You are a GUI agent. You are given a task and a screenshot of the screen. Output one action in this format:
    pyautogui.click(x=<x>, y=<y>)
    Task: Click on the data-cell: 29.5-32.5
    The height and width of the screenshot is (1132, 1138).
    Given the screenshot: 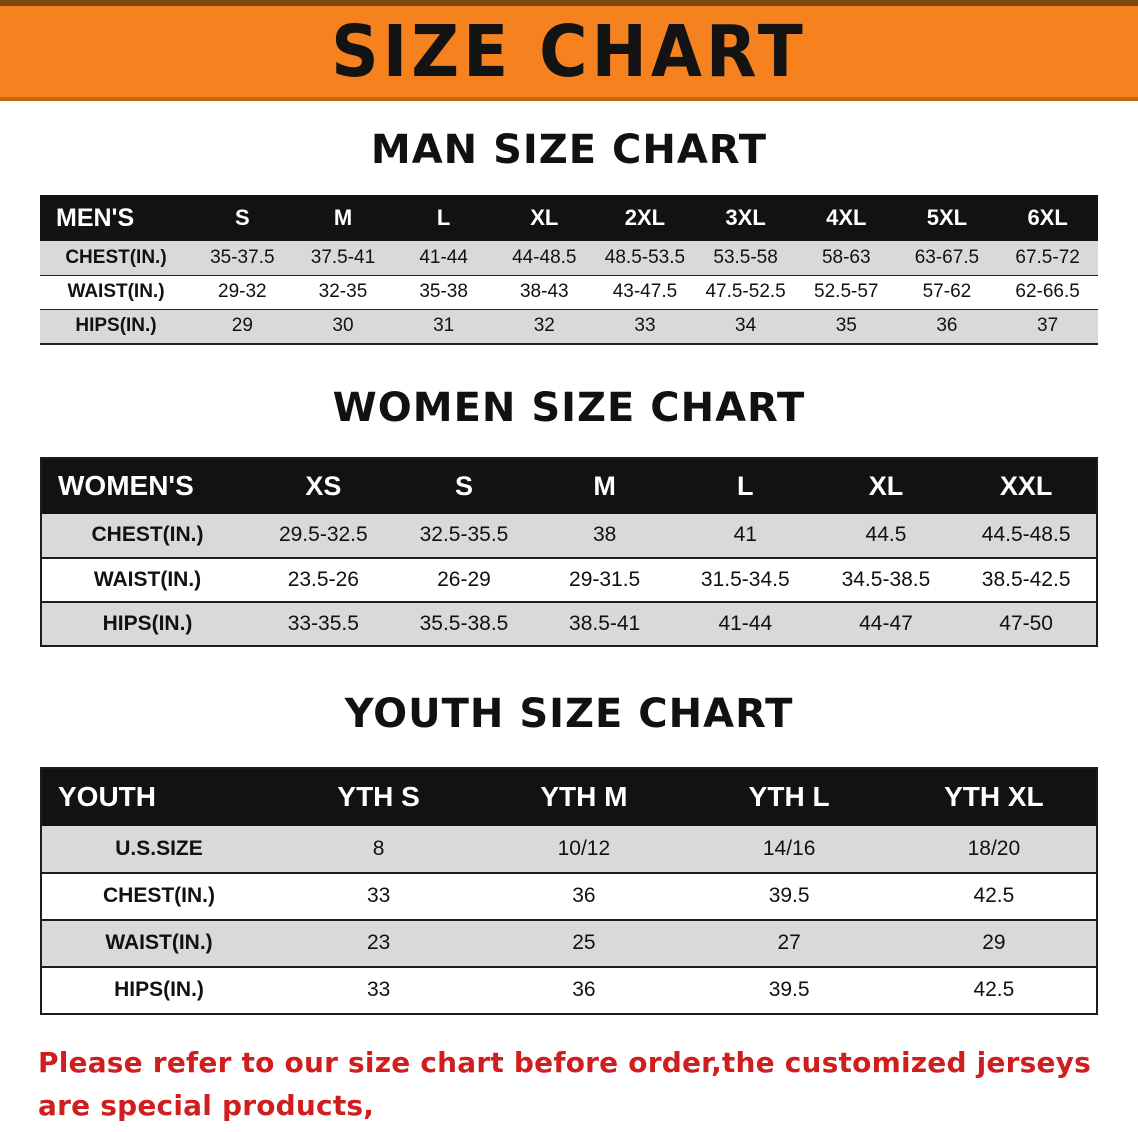 What is the action you would take?
    pyautogui.click(x=323, y=534)
    